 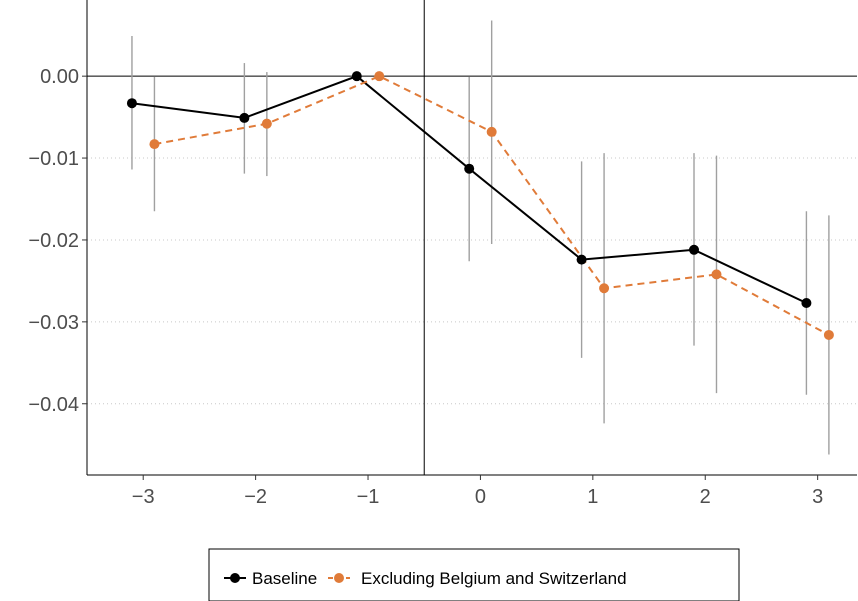 What do you see at coordinates (480, 497) in the screenshot?
I see `x-tick-label: 0` at bounding box center [480, 497].